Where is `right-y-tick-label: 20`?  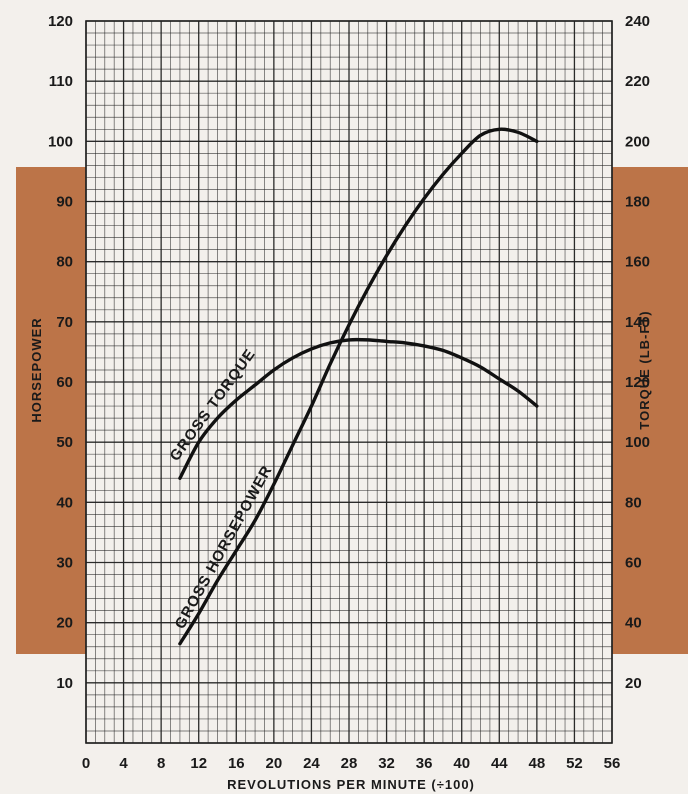 right-y-tick-label: 20 is located at coordinates (633, 683).